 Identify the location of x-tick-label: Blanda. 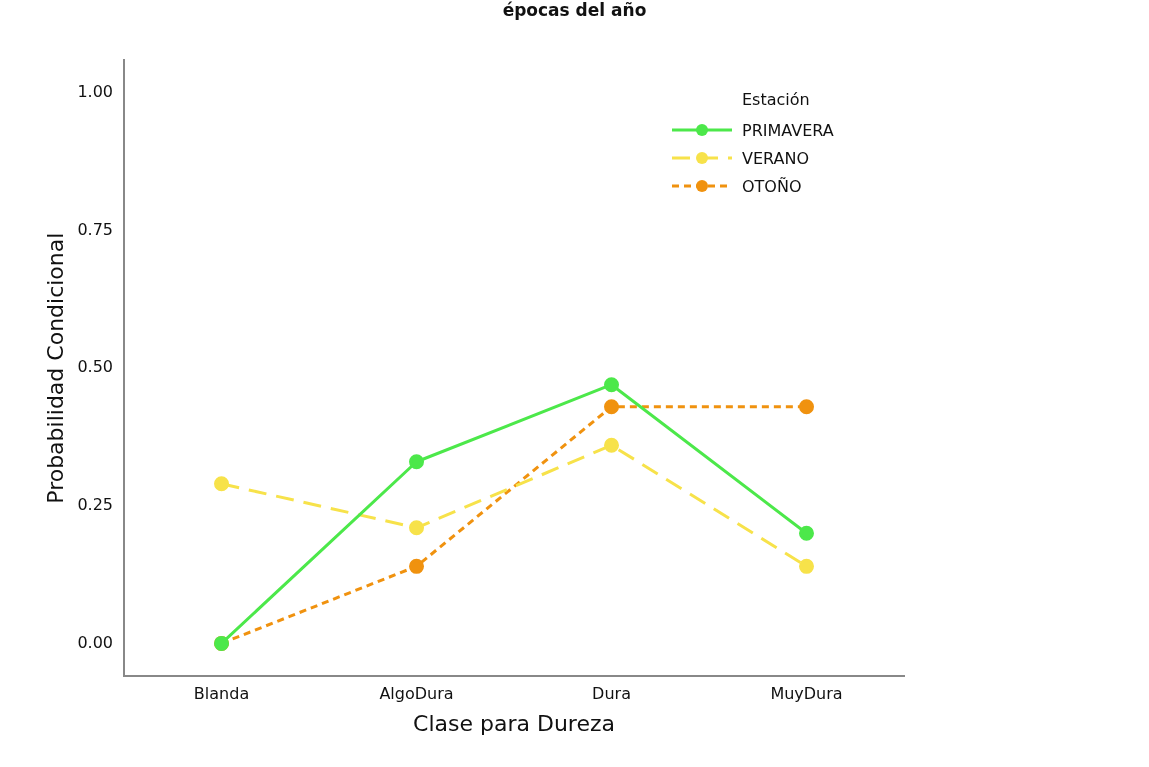
(221, 694).